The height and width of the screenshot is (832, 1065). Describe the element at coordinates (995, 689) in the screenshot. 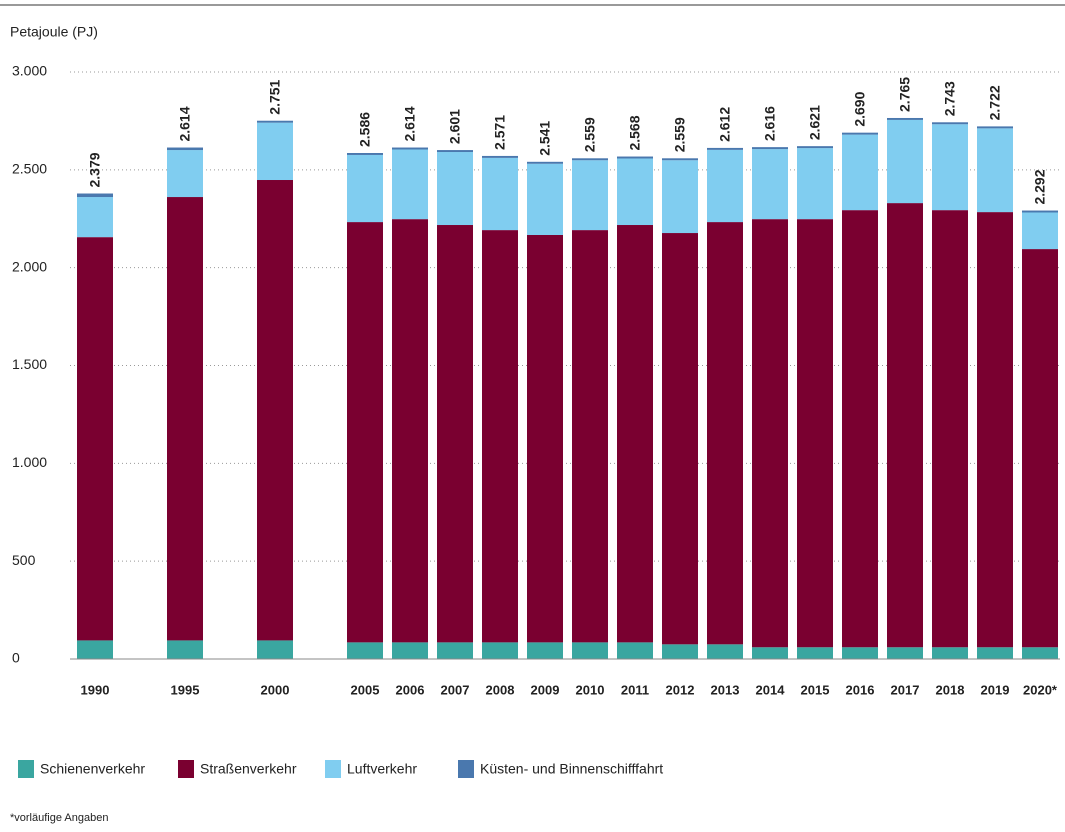

I see `x-tick-label: 2019` at that location.